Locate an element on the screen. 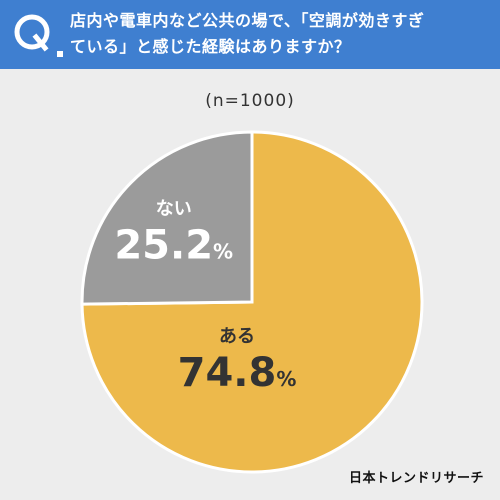 The width and height of the screenshot is (500, 500). question-text: 店内や電車内など公共の場で、「空調が効きすぎ ている」と感じた経験はありますか？ is located at coordinates (280, 34).